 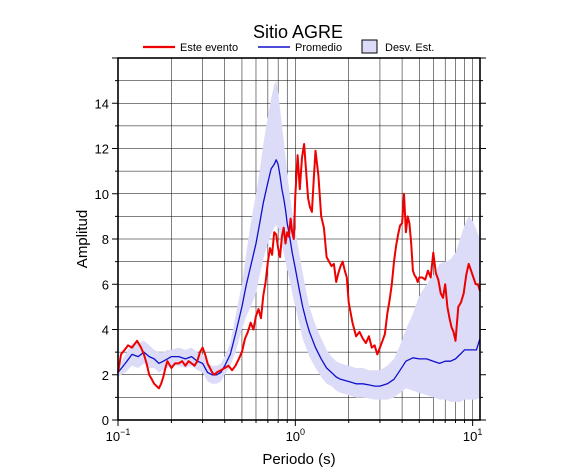 I want to click on x-axis-label: Periodo (s), so click(x=298, y=459).